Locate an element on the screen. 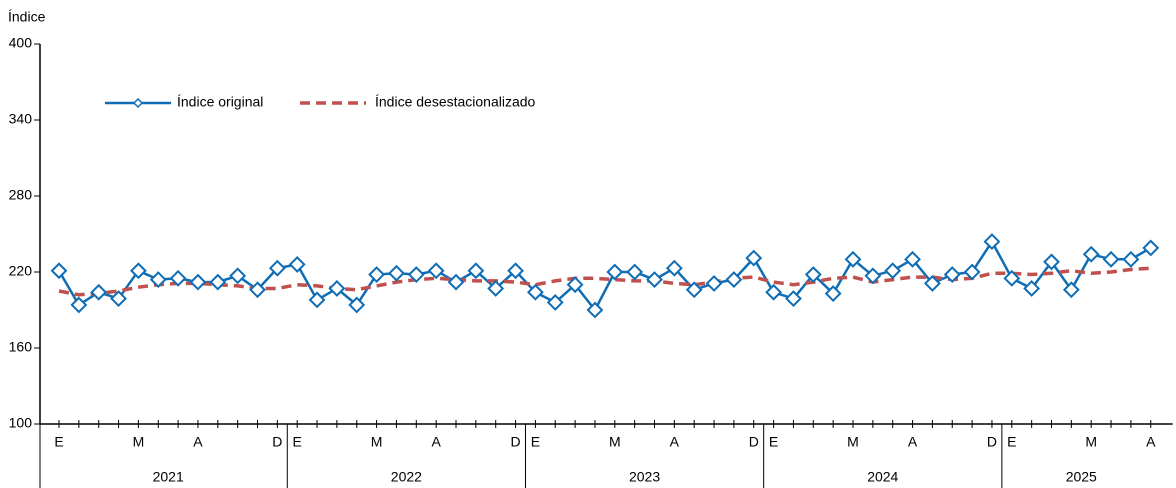  x-group-label: 2021 is located at coordinates (168, 477).